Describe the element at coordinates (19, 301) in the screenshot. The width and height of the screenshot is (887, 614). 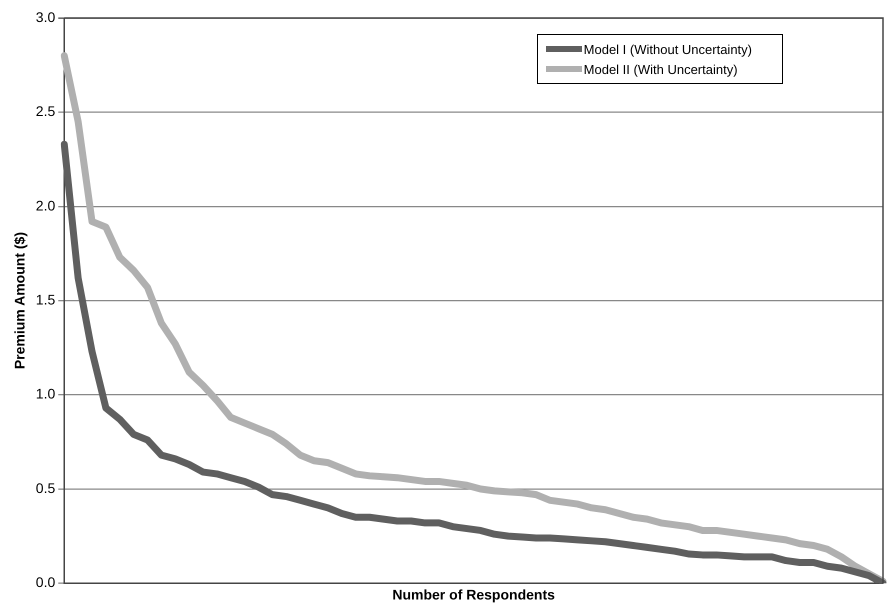
I see `y-axis-title: Premium Amount ($)` at that location.